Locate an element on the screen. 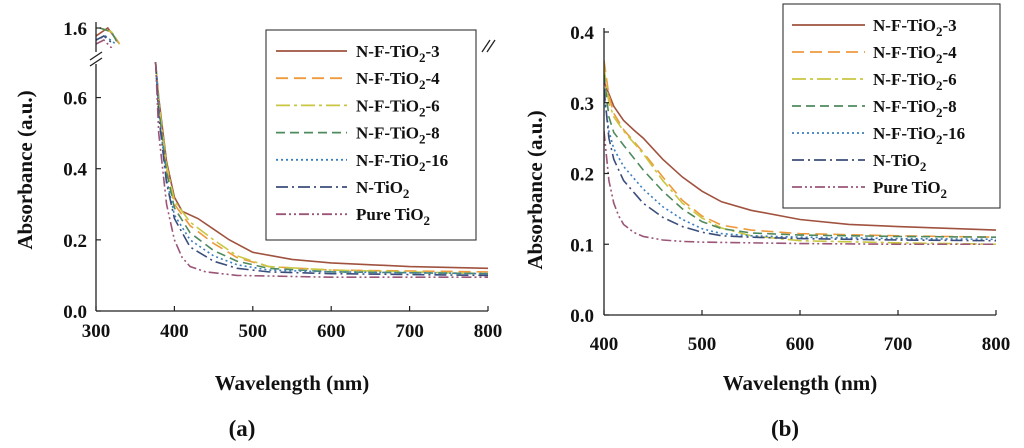 This screenshot has height=448, width=1024. series-a-6-upper is located at coordinates (104, 43).